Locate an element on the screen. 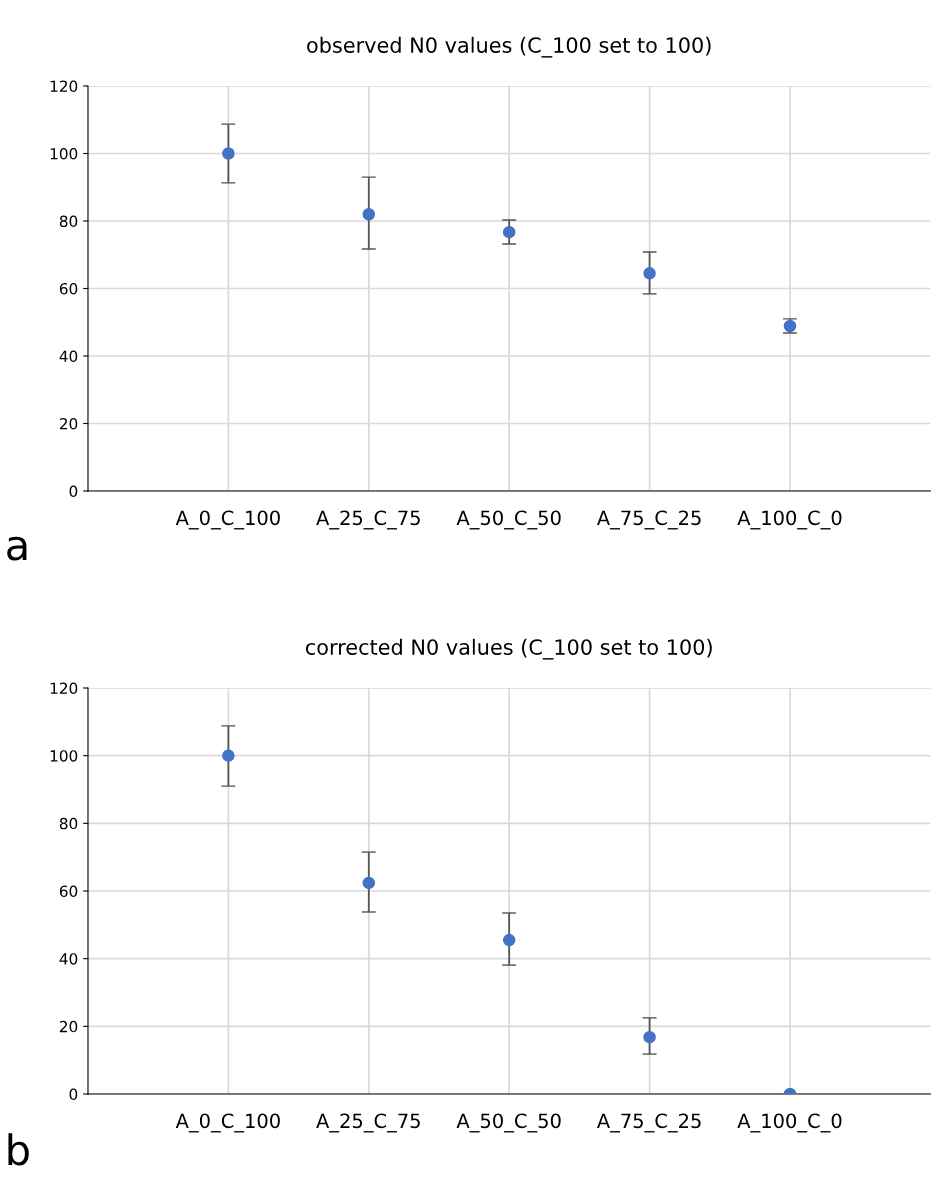 The height and width of the screenshot is (1189, 936). chart-title: corrected N0 values (C_100 set to 100) is located at coordinates (508, 649).